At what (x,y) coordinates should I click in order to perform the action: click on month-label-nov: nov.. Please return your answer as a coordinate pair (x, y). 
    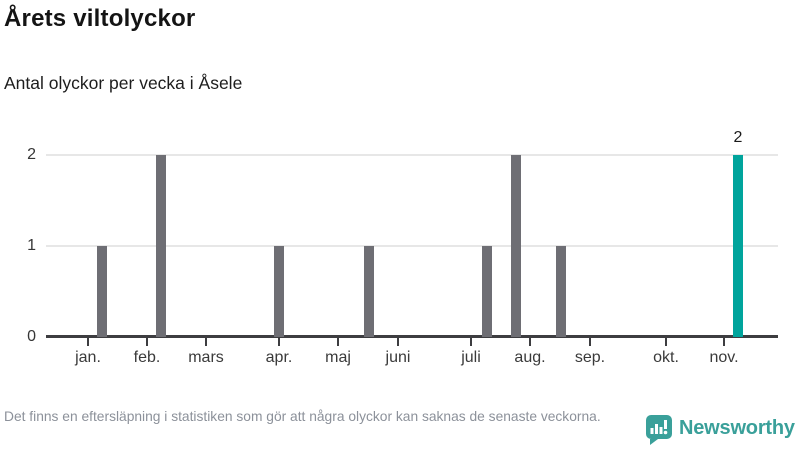
    Looking at the image, I should click on (724, 357).